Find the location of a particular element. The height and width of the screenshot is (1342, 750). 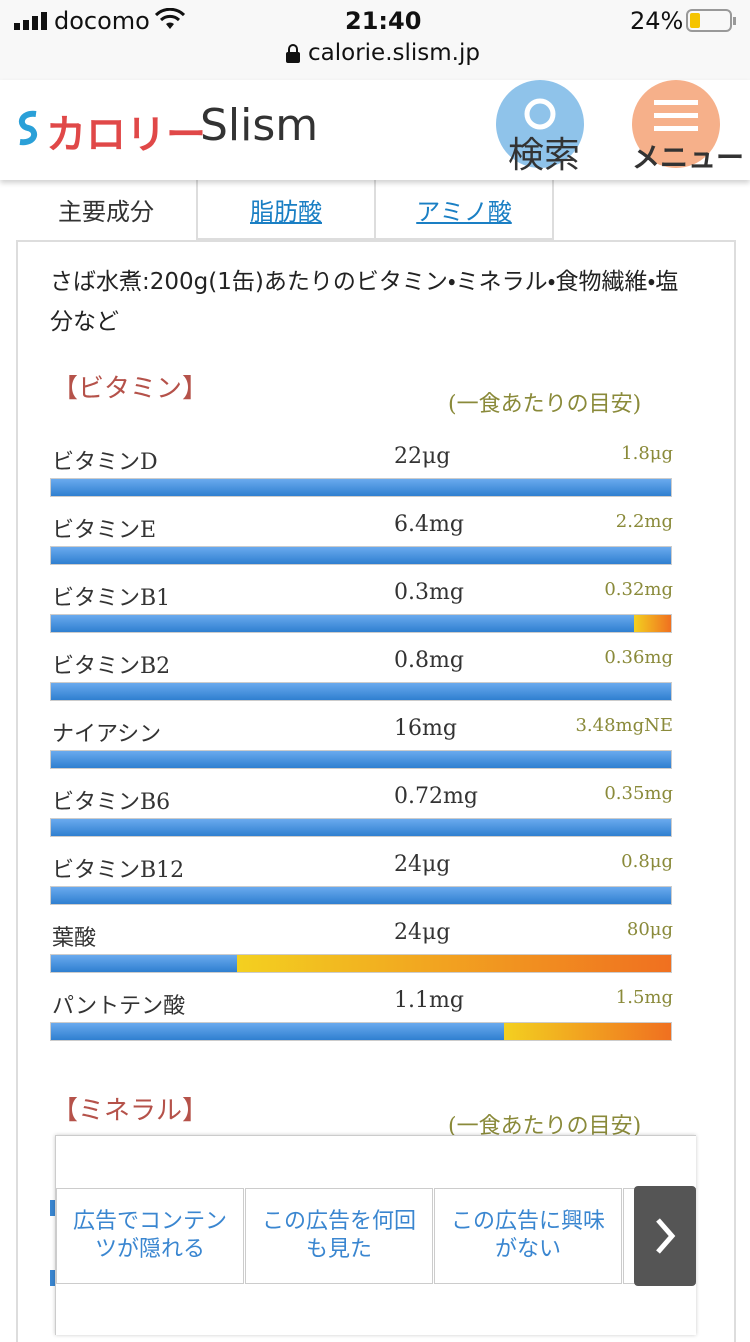

nutrient-target: 0.32mg is located at coordinates (638, 589).